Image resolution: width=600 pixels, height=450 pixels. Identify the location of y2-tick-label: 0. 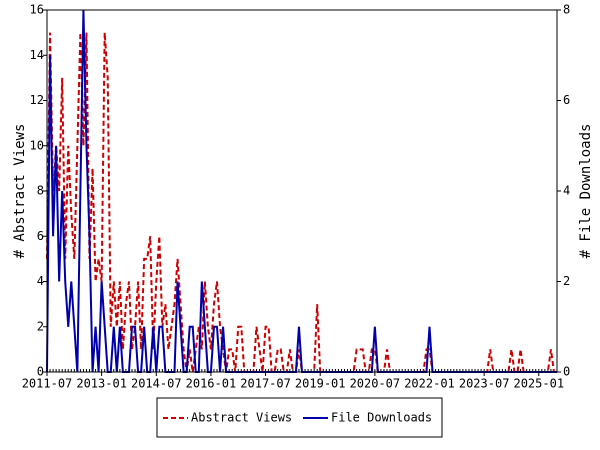
(566, 372).